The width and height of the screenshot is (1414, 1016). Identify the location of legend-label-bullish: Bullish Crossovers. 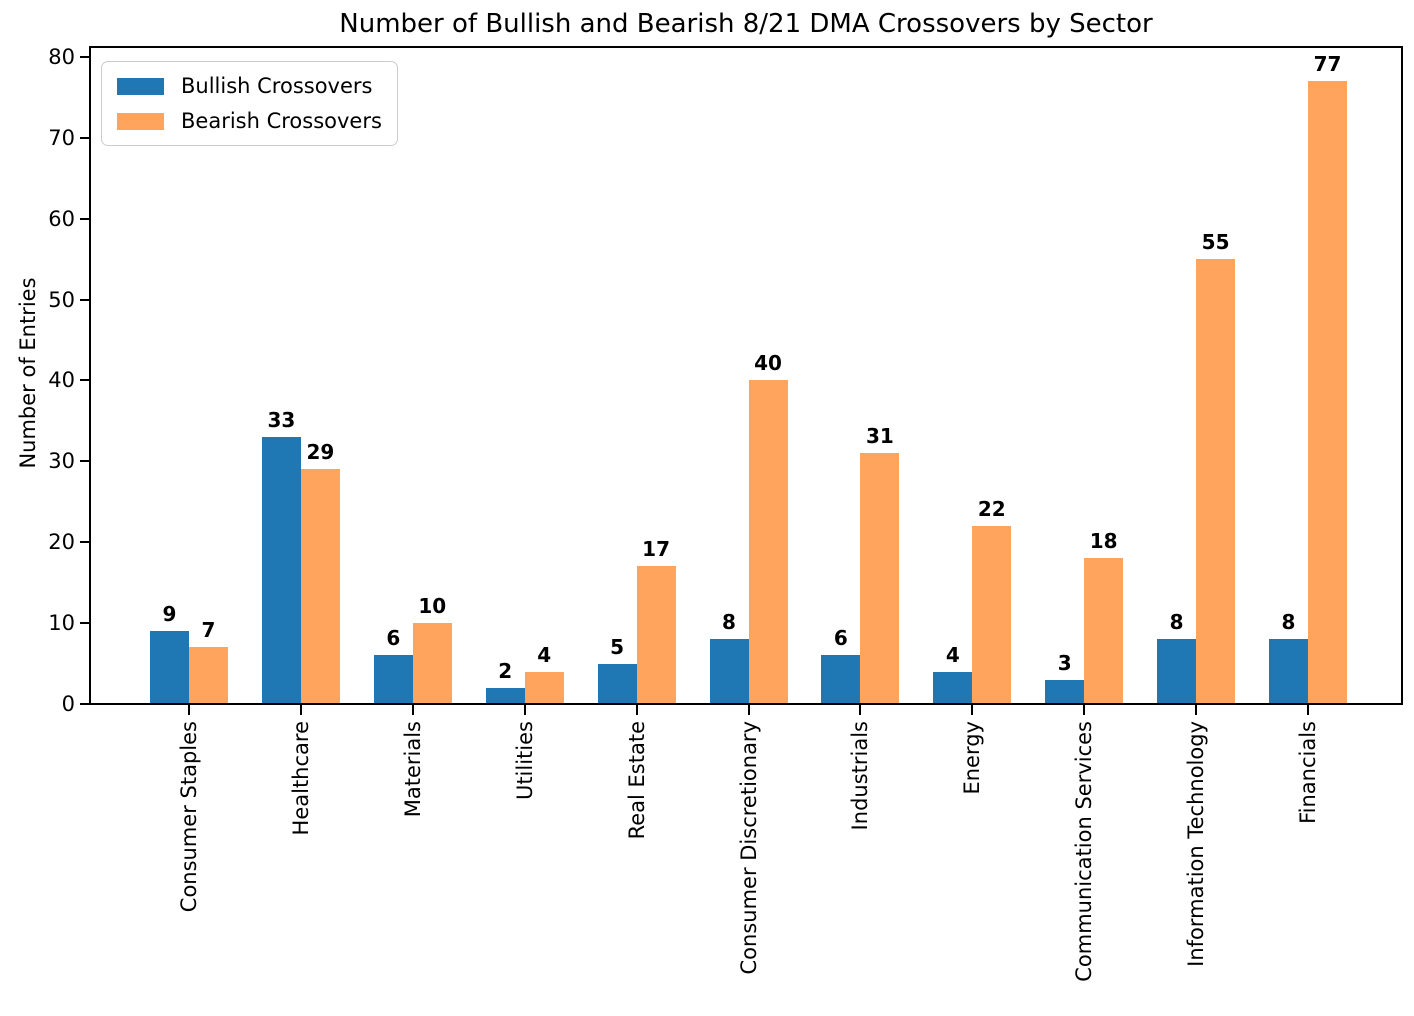
(277, 86).